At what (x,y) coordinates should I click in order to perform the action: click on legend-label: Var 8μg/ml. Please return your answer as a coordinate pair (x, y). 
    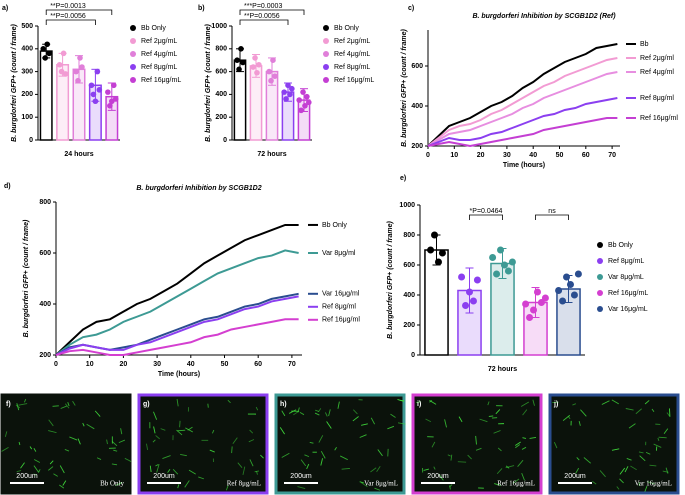
    Looking at the image, I should click on (339, 253).